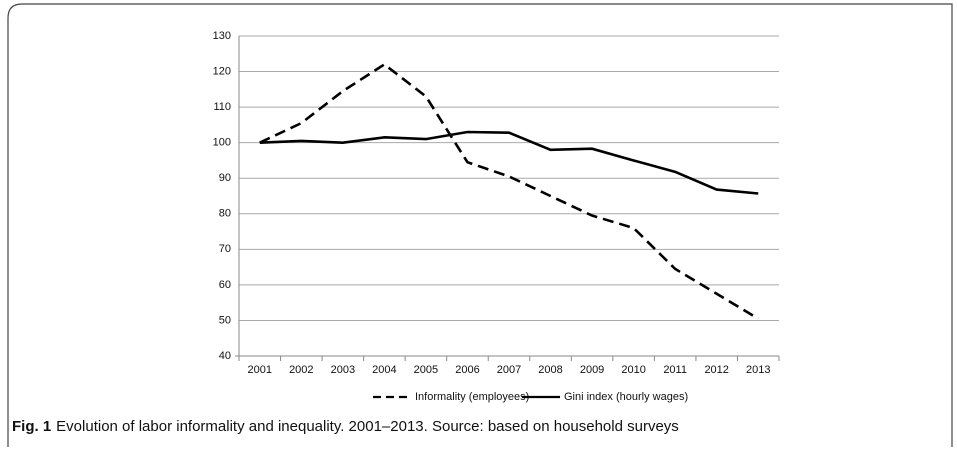  What do you see at coordinates (626, 397) in the screenshot?
I see `legend-label: Gini index (hourly wages)` at bounding box center [626, 397].